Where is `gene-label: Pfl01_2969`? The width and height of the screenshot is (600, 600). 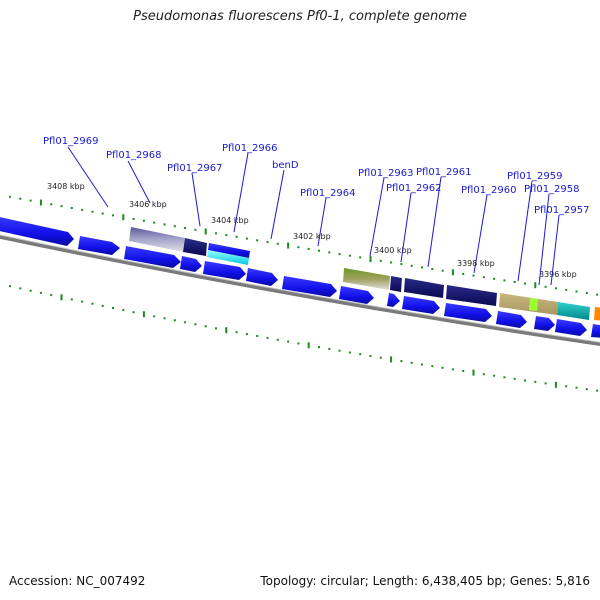 gene-label: Pfl01_2969 is located at coordinates (71, 141).